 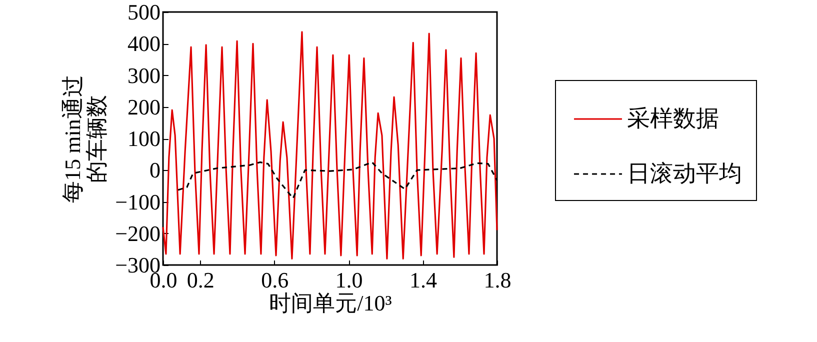 What do you see at coordinates (673, 118) in the screenshot?
I see `legend-label: 采样数据` at bounding box center [673, 118].